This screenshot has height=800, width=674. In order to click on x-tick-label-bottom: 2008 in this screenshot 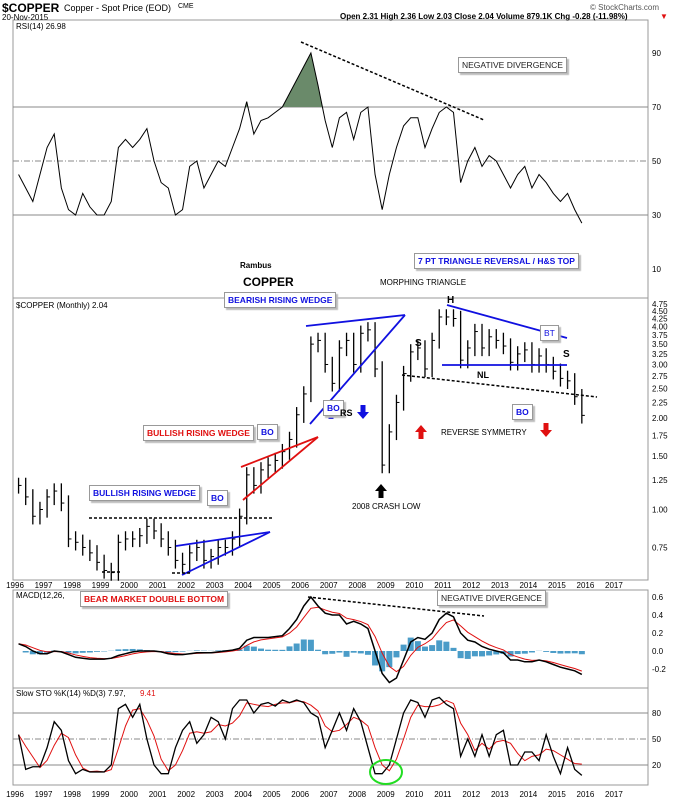, I will do `click(357, 794)`.